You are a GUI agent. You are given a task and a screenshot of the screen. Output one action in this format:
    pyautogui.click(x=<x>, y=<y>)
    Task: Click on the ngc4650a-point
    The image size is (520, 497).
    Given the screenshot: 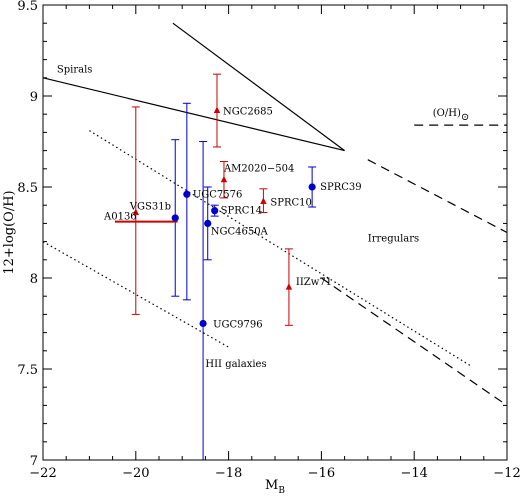 What is the action you would take?
    pyautogui.click(x=208, y=223)
    